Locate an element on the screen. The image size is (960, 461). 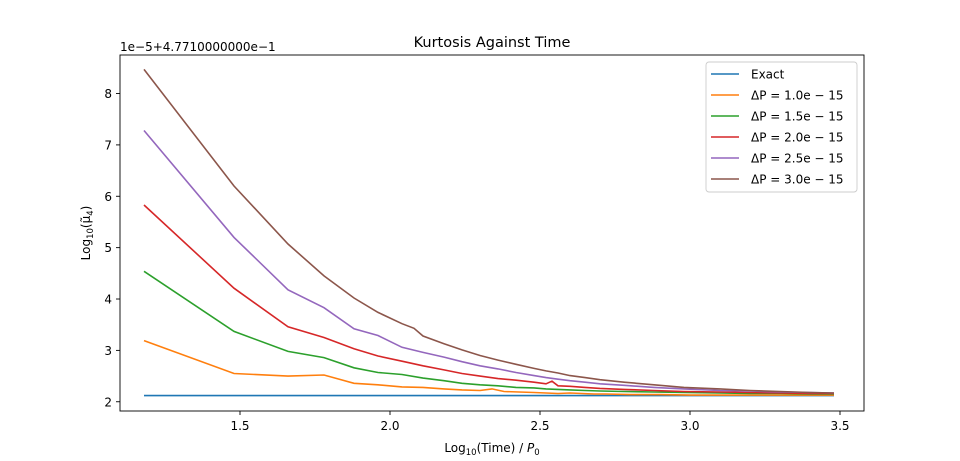
x-tick-label: 1.5 is located at coordinates (239, 426).